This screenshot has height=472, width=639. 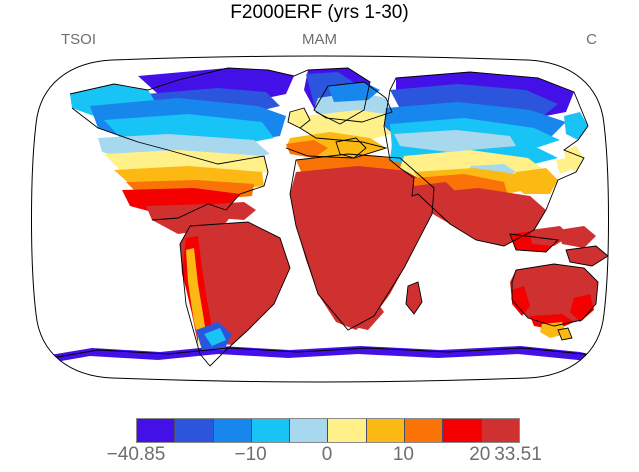 I want to click on colorbar-segment-amber, so click(x=386, y=430).